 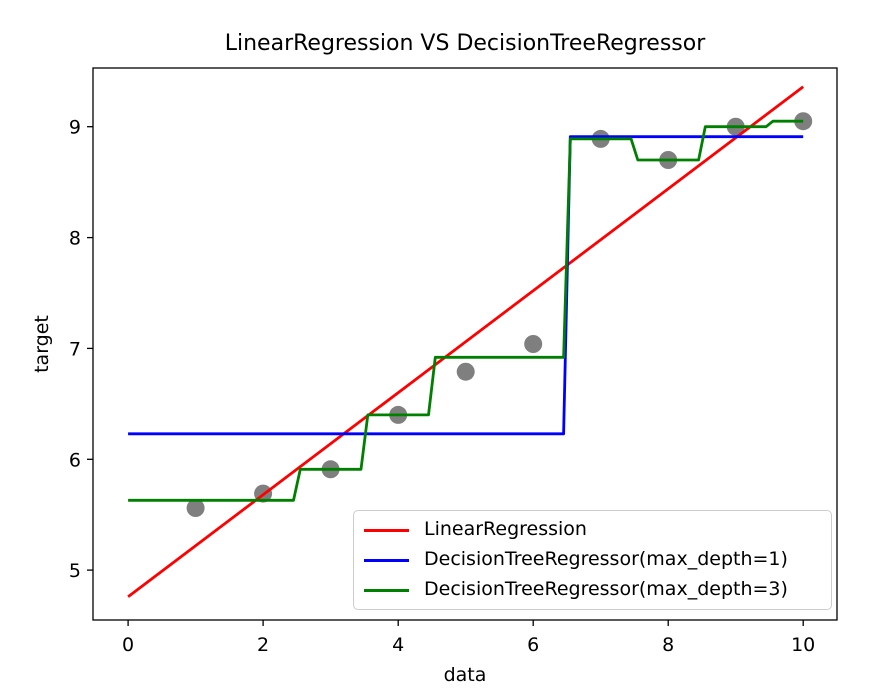 What do you see at coordinates (668, 645) in the screenshot?
I see `x-tick-label: 8` at bounding box center [668, 645].